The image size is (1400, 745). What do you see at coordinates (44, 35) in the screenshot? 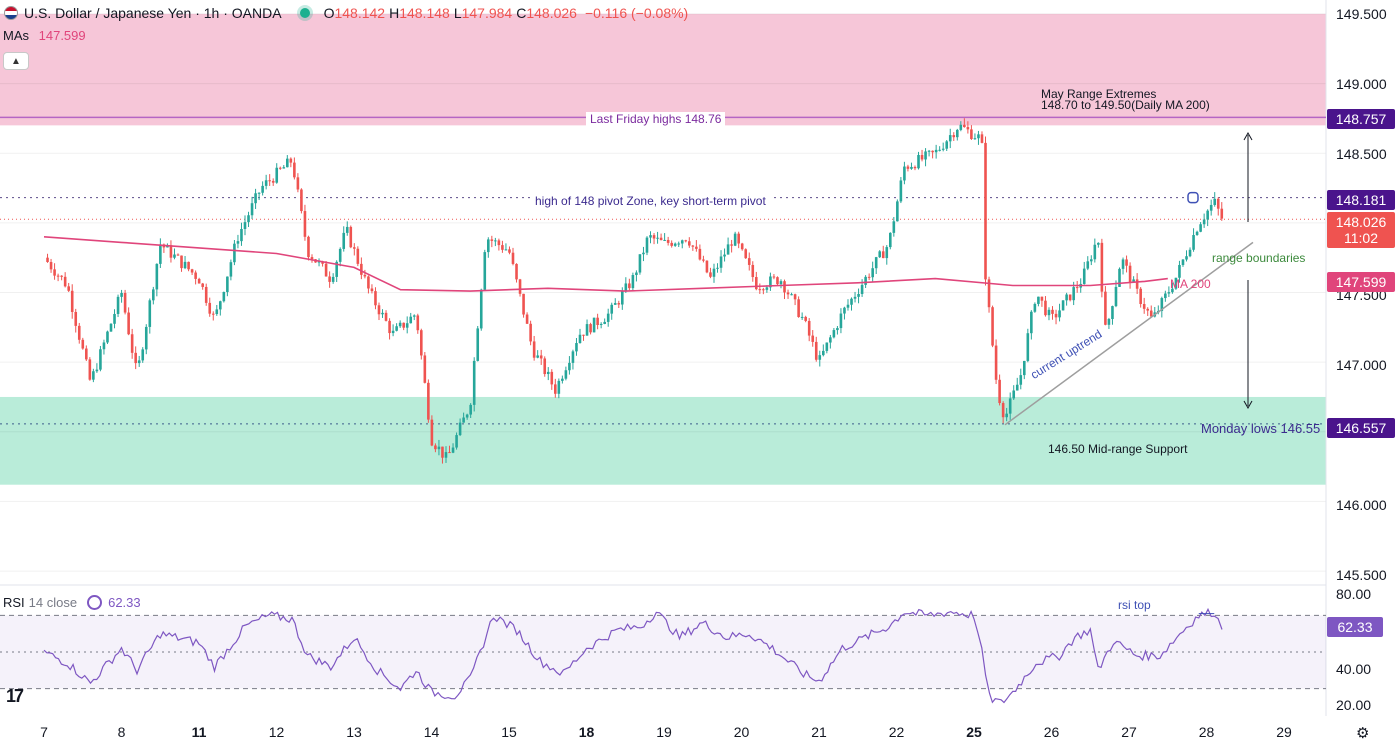
I see `ma-legend: MAs 147.599` at bounding box center [44, 35].